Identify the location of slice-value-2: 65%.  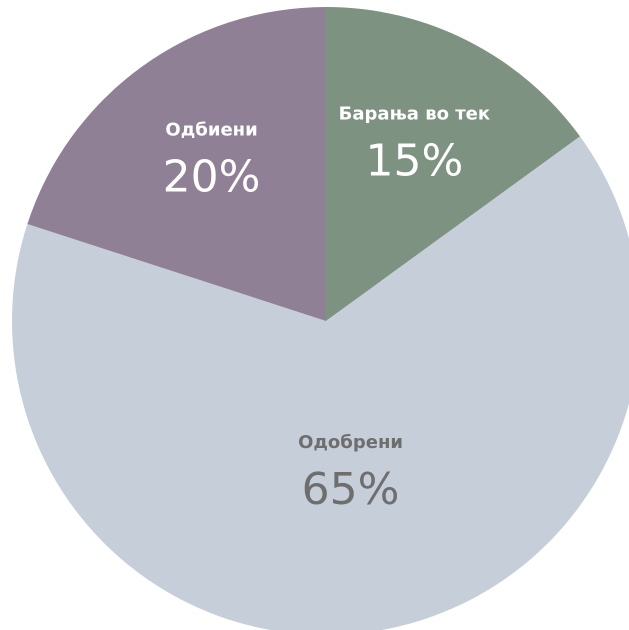
(351, 489).